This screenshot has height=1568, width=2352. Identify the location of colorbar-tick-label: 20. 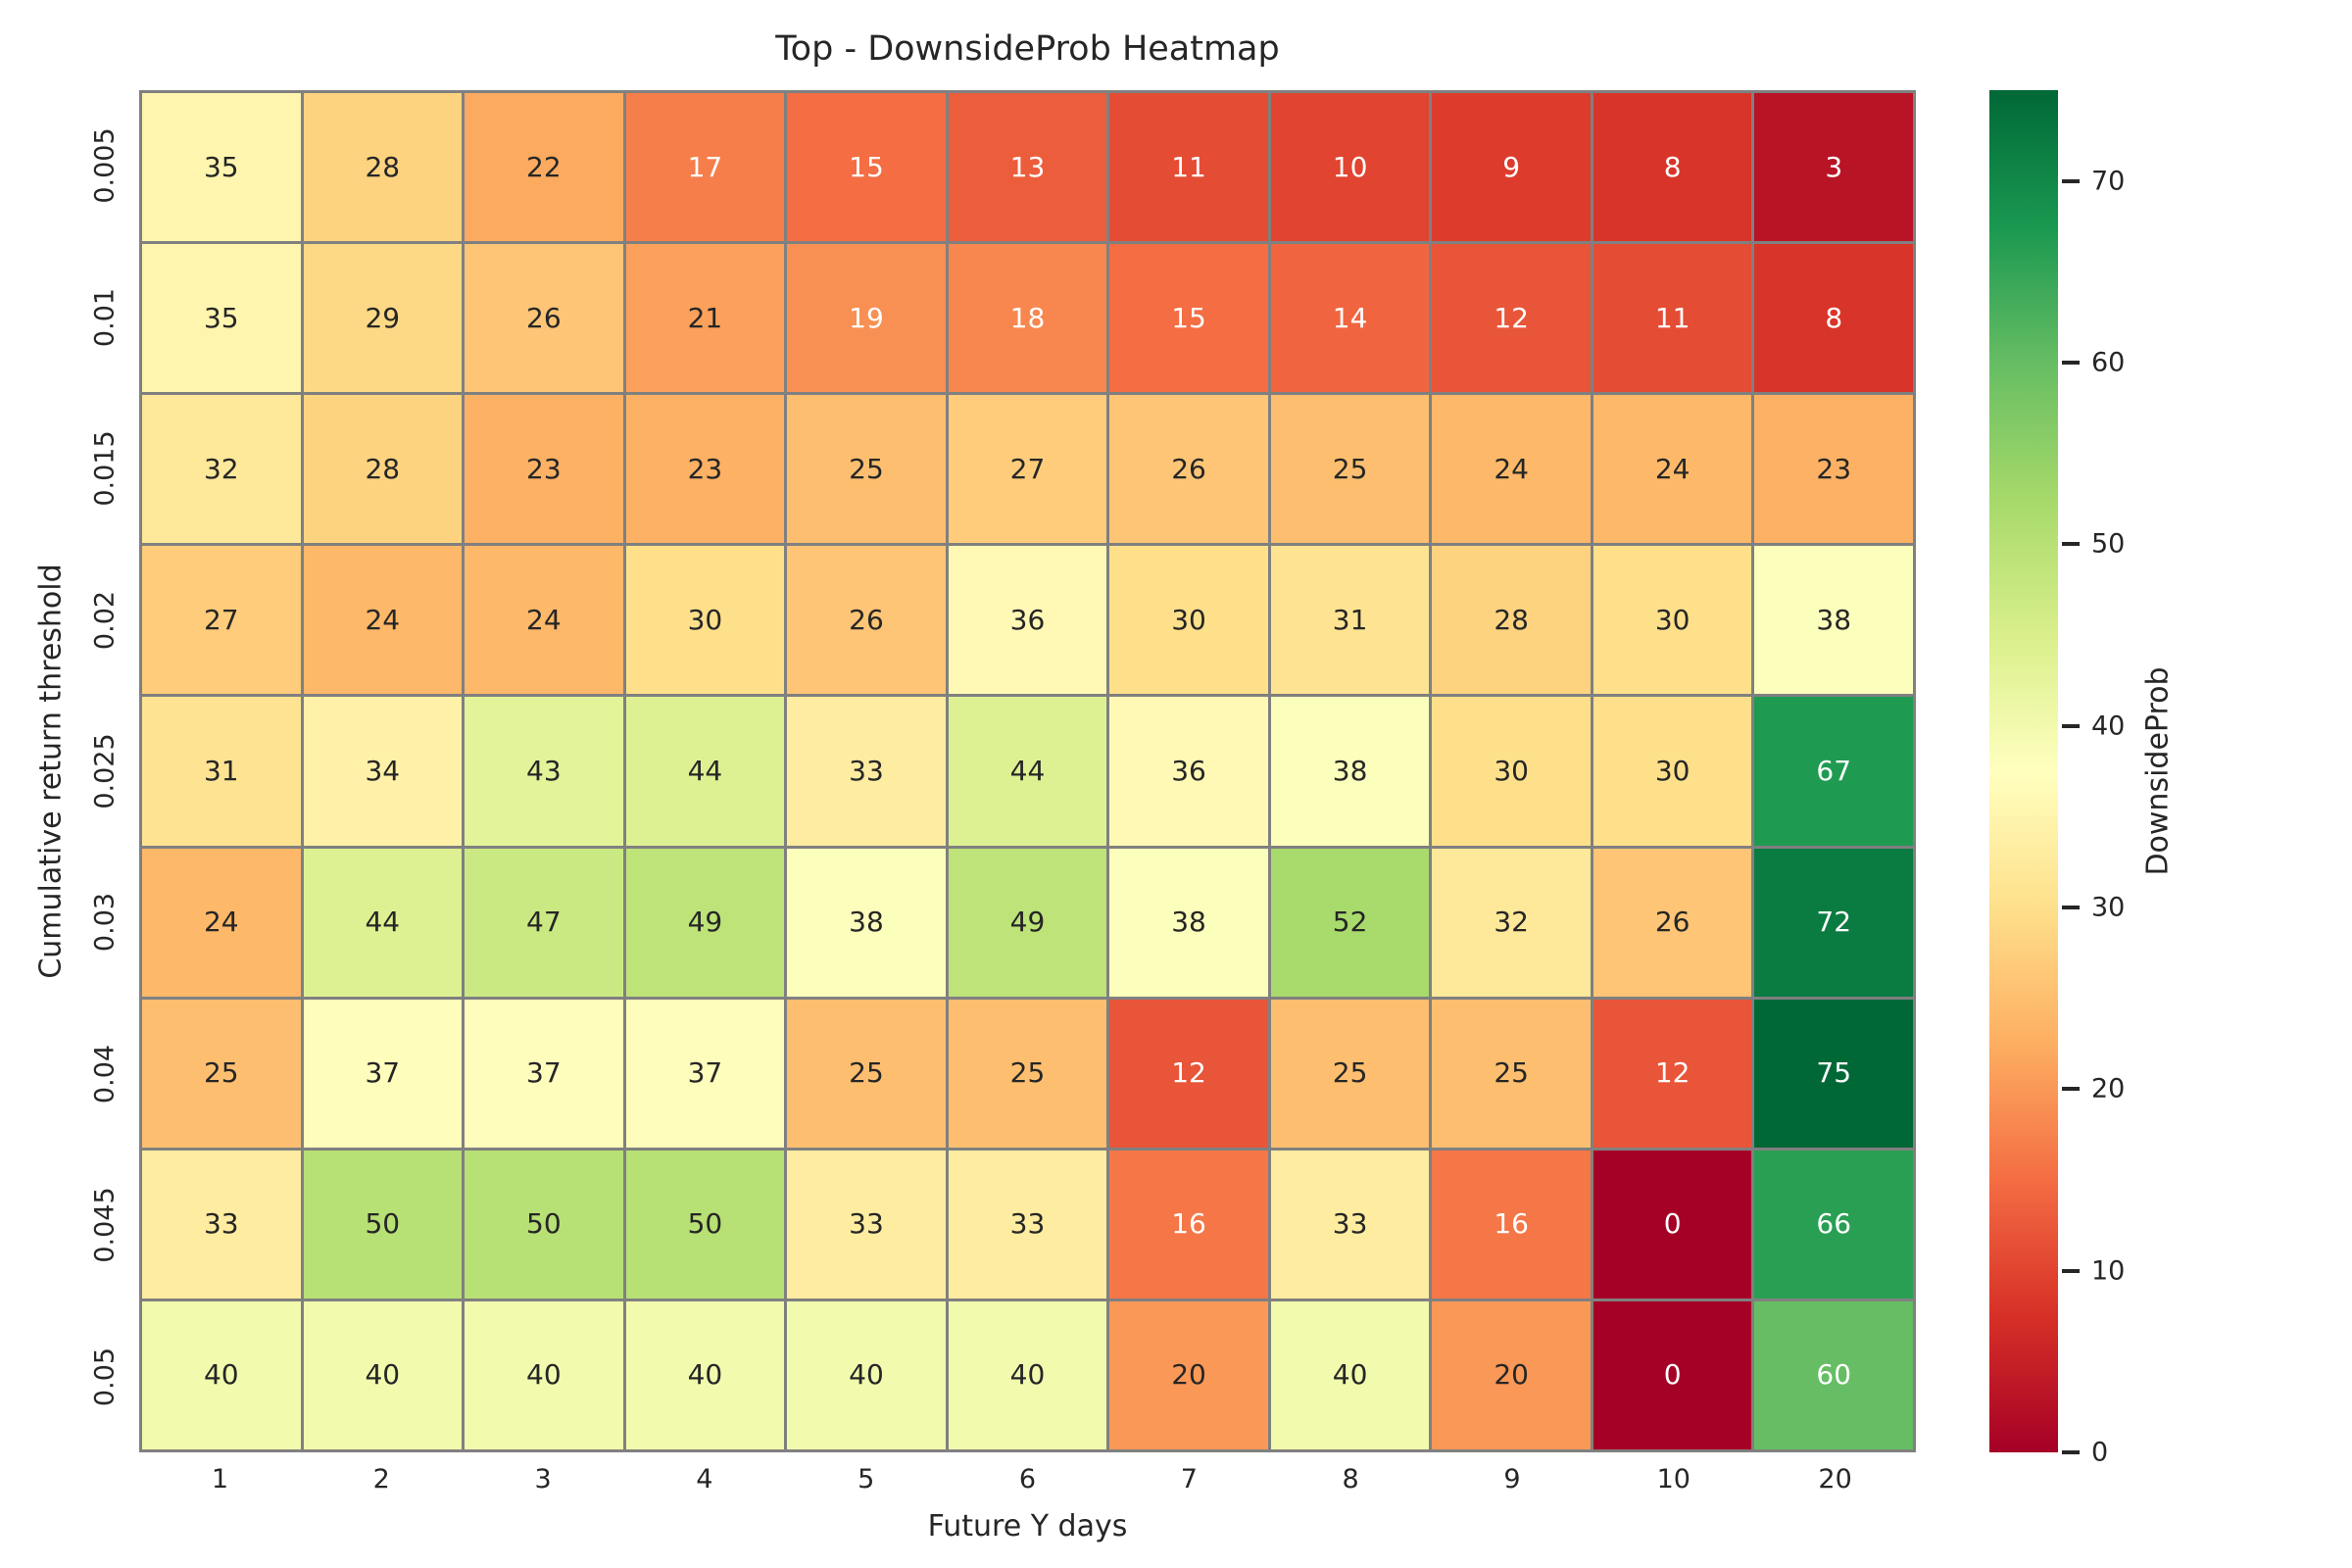
(2108, 1088).